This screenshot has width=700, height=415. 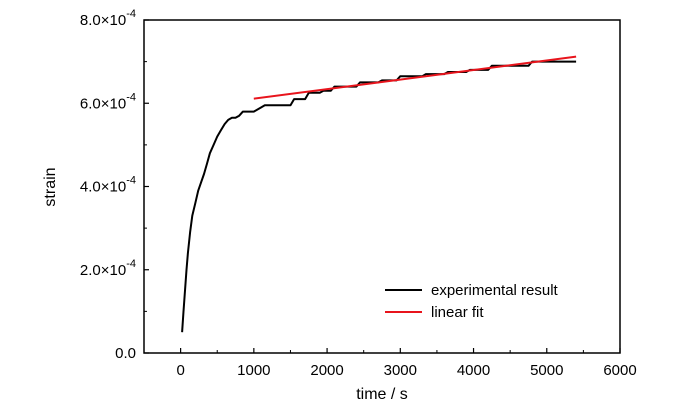 What do you see at coordinates (400, 370) in the screenshot?
I see `x-tick-label: 3000` at bounding box center [400, 370].